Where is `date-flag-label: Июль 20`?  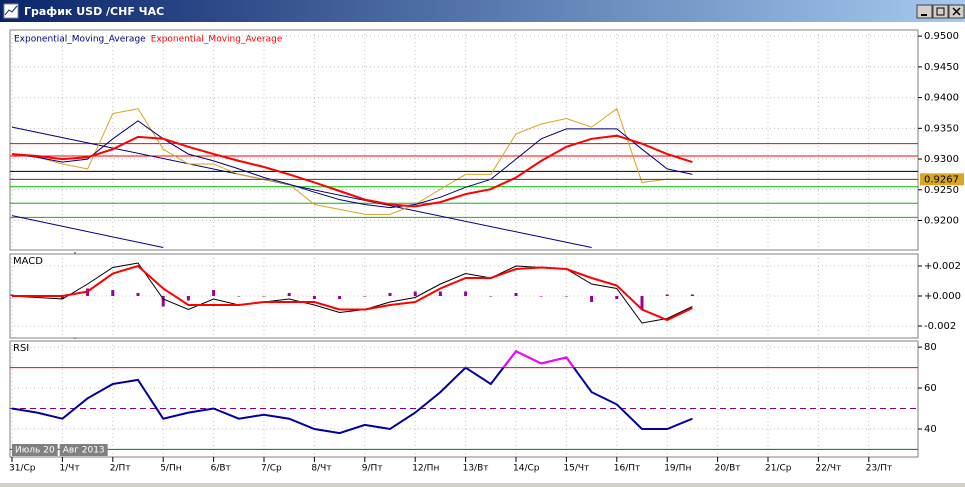 date-flag-label: Июль 20 is located at coordinates (35, 451).